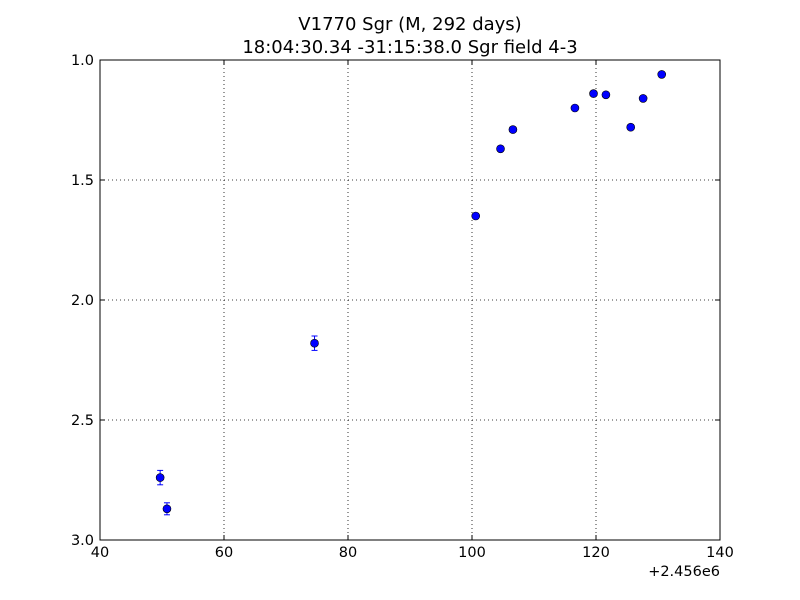 This screenshot has width=800, height=600. I want to click on y-tick-label: 1.0, so click(82, 61).